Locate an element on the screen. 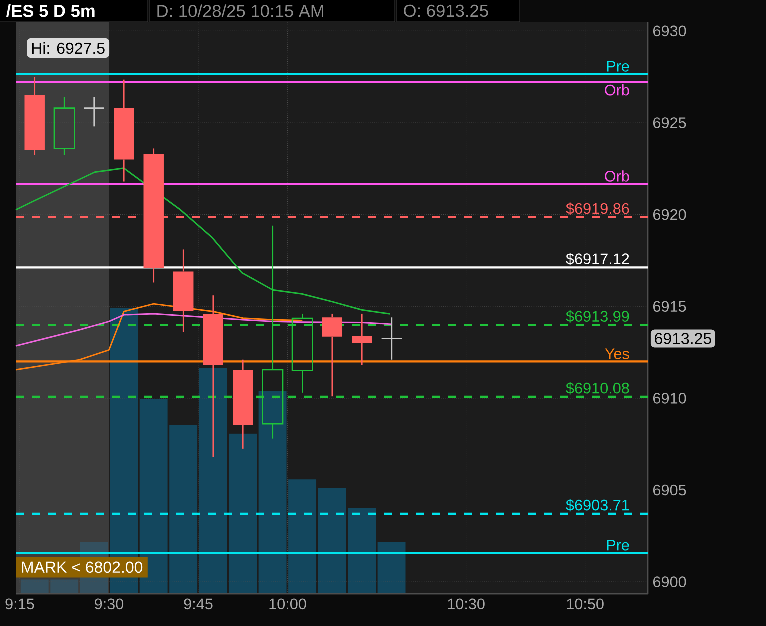  ref-line-label: $6919.86 is located at coordinates (598, 209).